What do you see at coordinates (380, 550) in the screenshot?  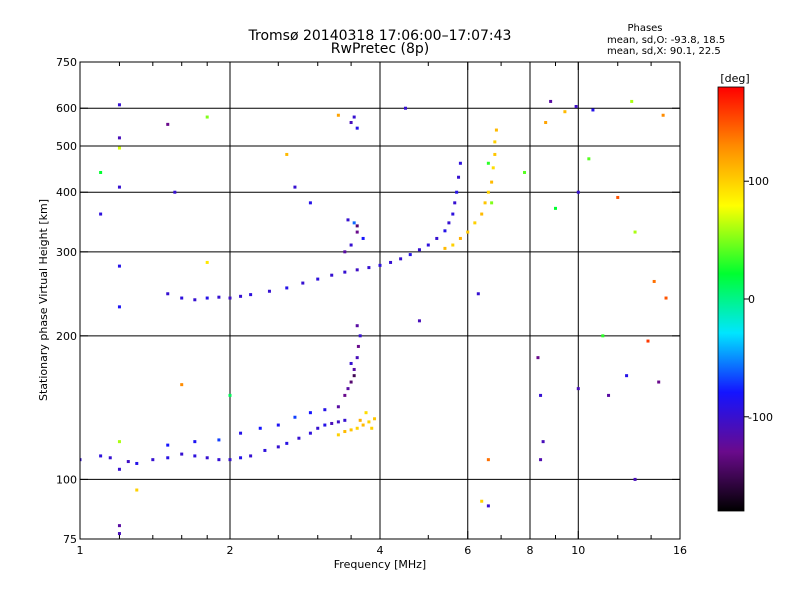 I see `x-tick-label: 4` at bounding box center [380, 550].